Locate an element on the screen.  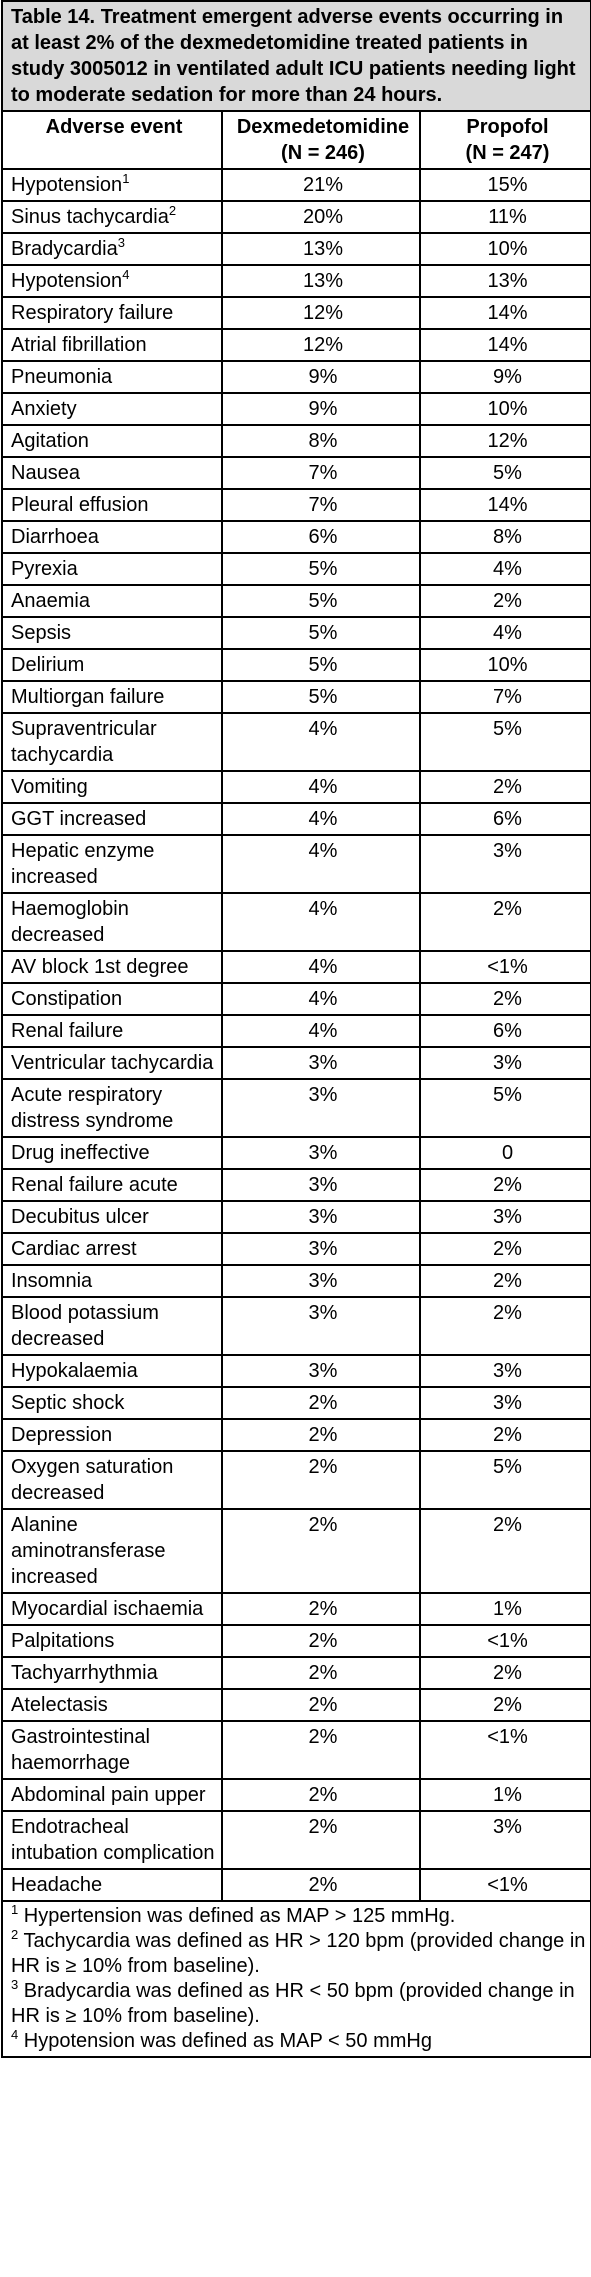
adverse-event-cell: Alanine aminotransferase increased is located at coordinates (112, 1551).